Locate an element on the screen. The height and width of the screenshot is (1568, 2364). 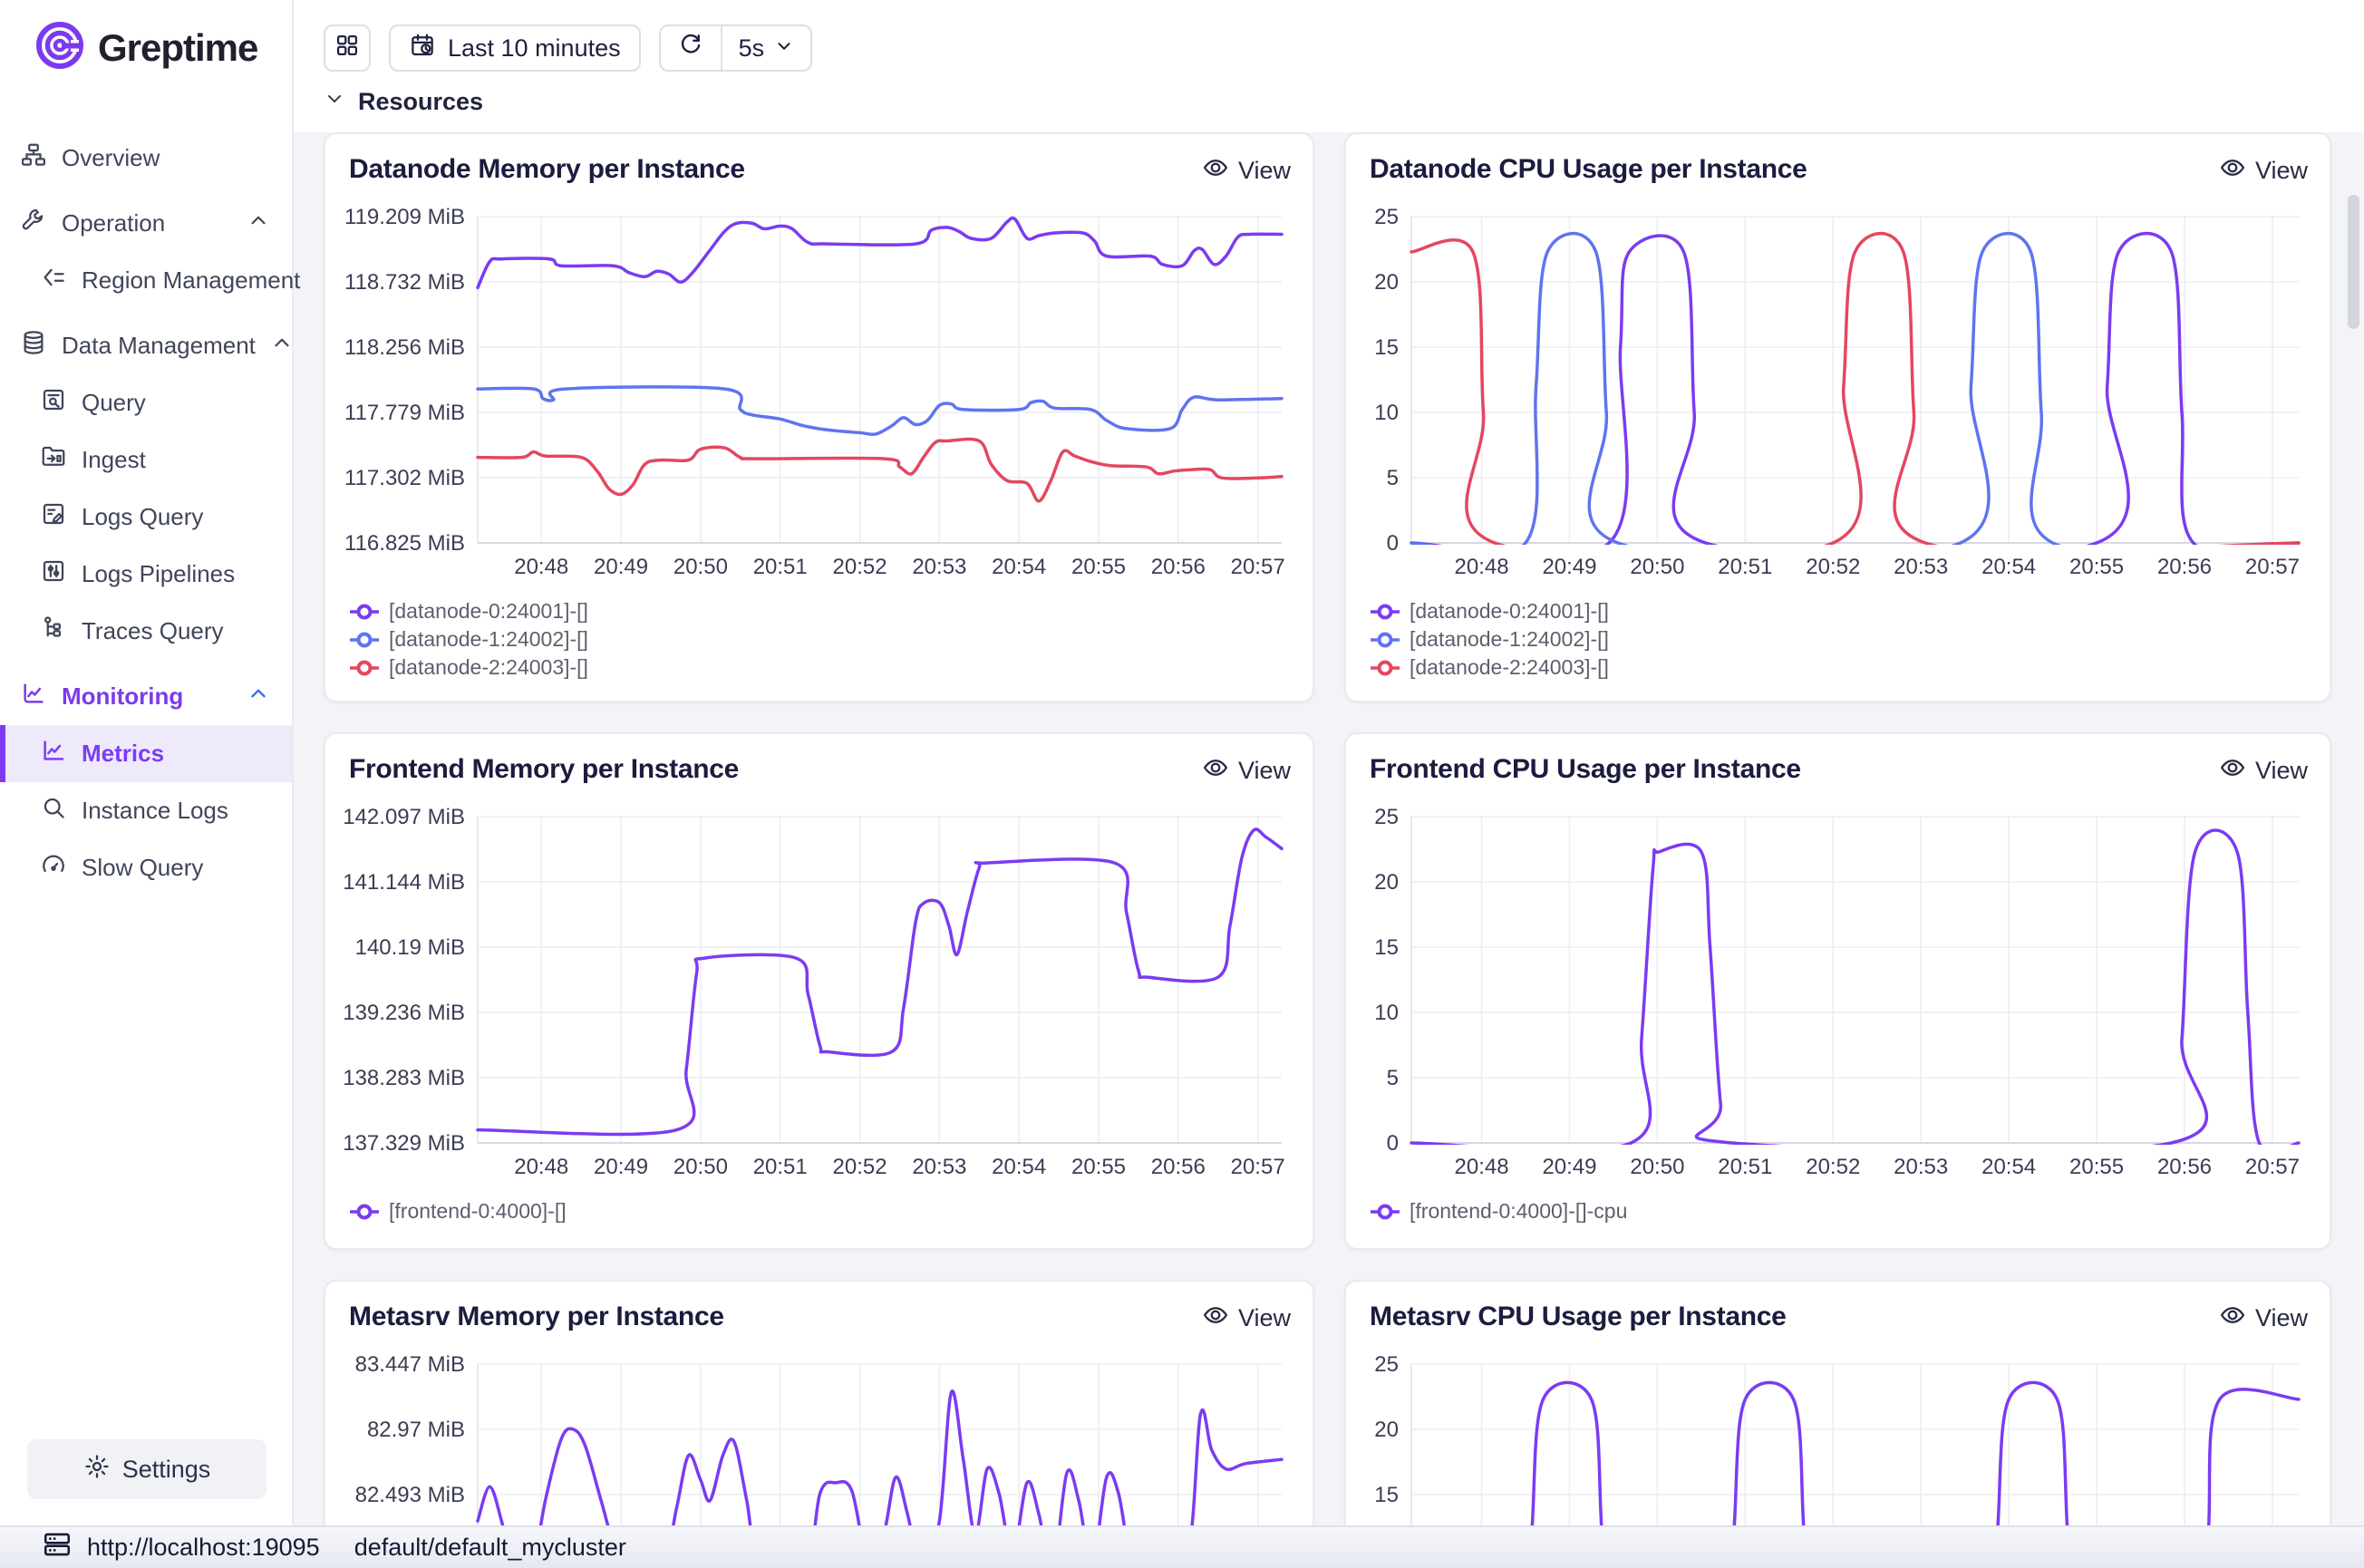
settings-button: Settings is located at coordinates (146, 1469).